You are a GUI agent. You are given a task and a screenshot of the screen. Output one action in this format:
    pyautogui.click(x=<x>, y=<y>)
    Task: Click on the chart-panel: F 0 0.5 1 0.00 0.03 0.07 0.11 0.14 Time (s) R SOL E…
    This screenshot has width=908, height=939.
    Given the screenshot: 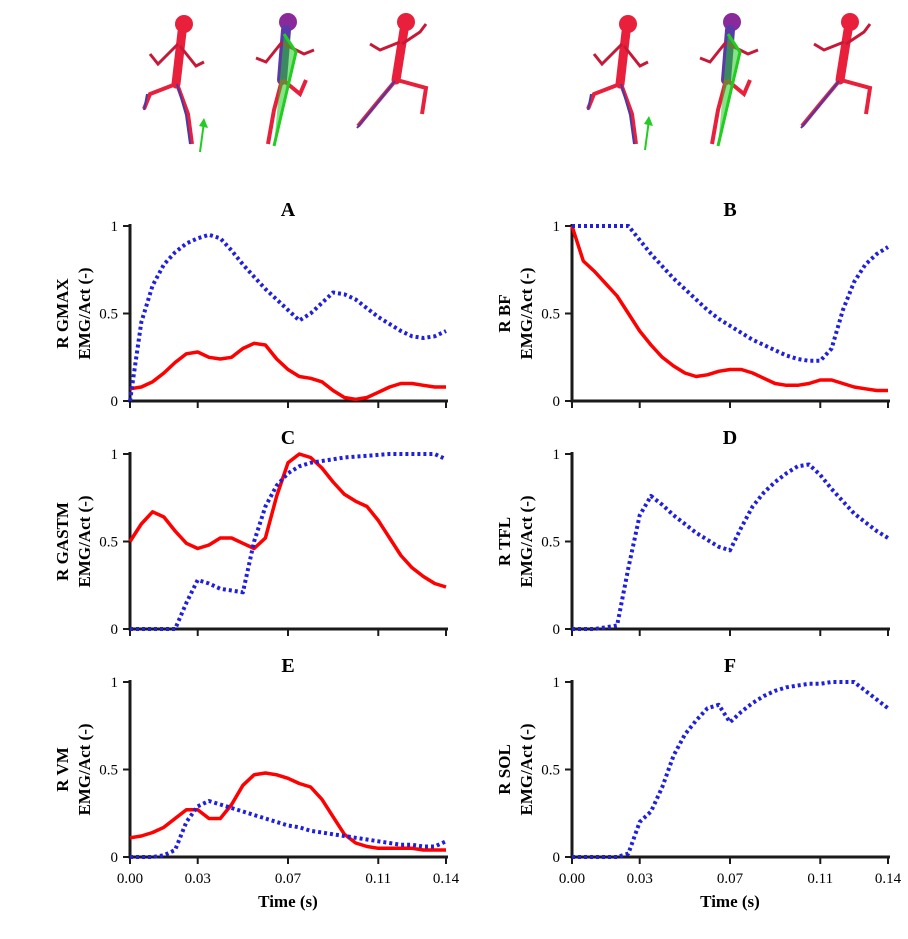 What is the action you would take?
    pyautogui.click(x=698, y=783)
    